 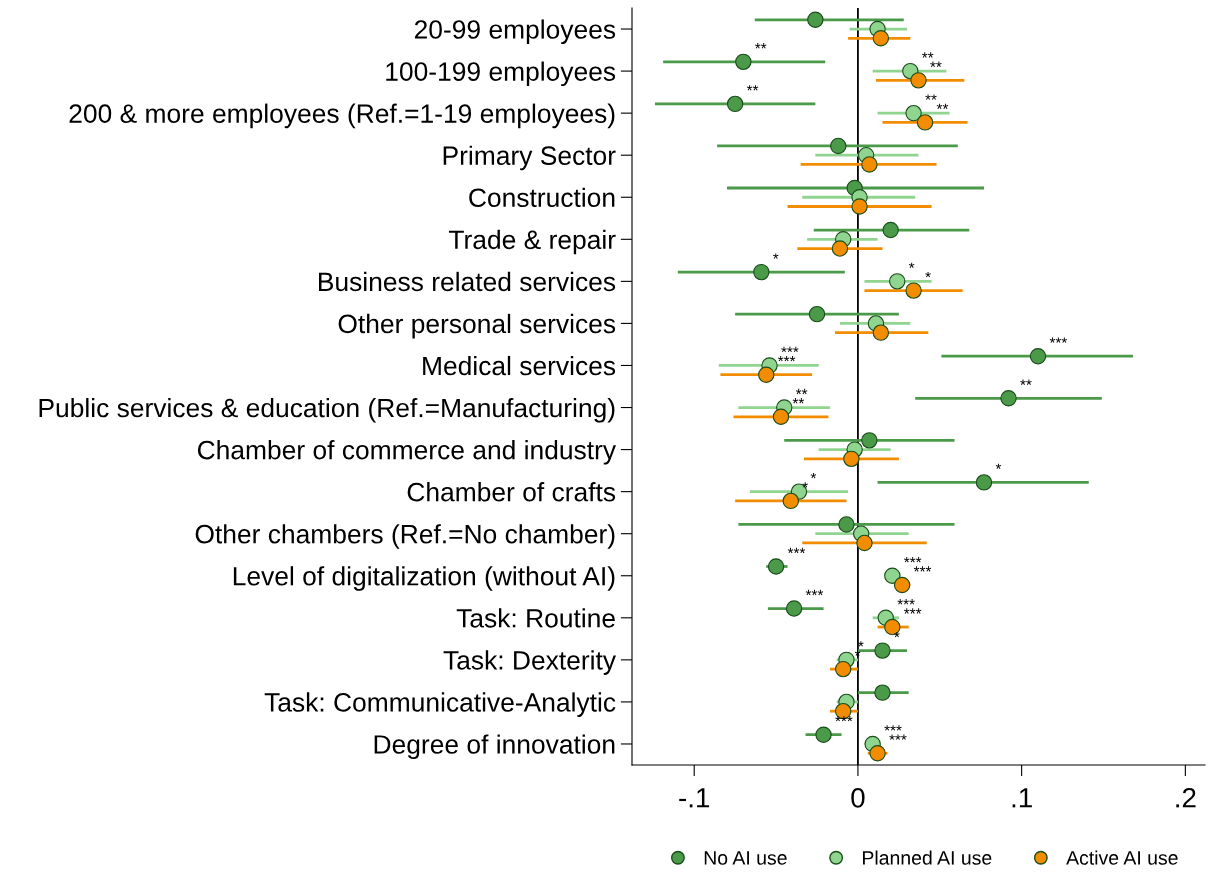 What do you see at coordinates (501, 74) in the screenshot?
I see `y-tick-label: 100-199 employees` at bounding box center [501, 74].